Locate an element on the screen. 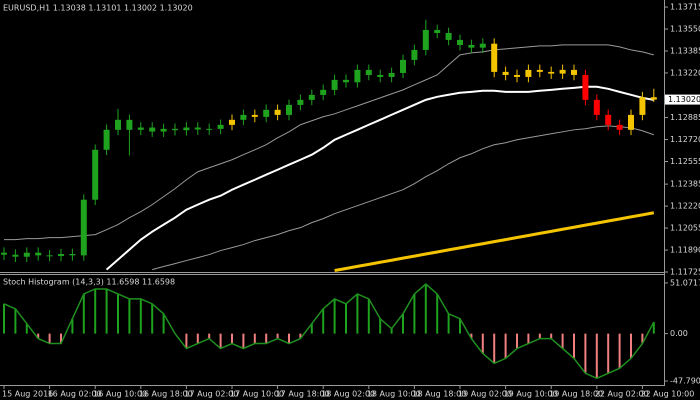  y-tick-label: 1.12385 is located at coordinates (685, 184).